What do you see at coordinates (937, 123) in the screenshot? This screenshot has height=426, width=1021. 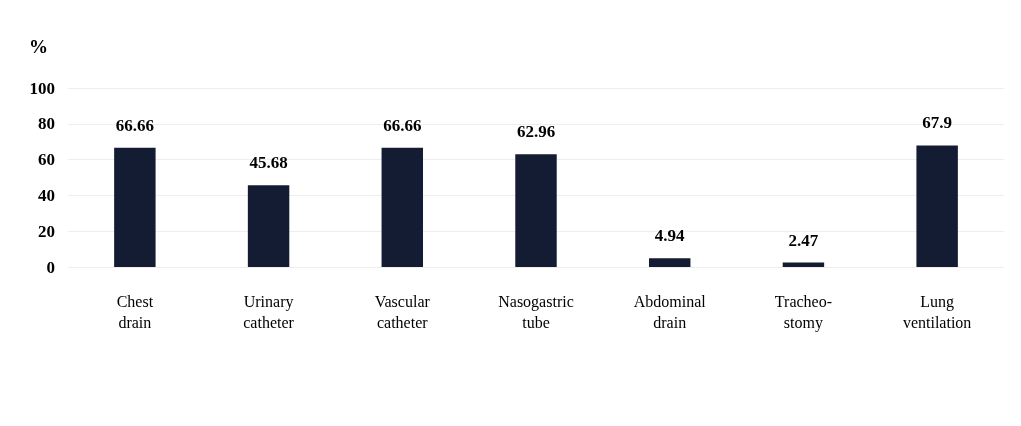 I see `data-label: 67.9` at bounding box center [937, 123].